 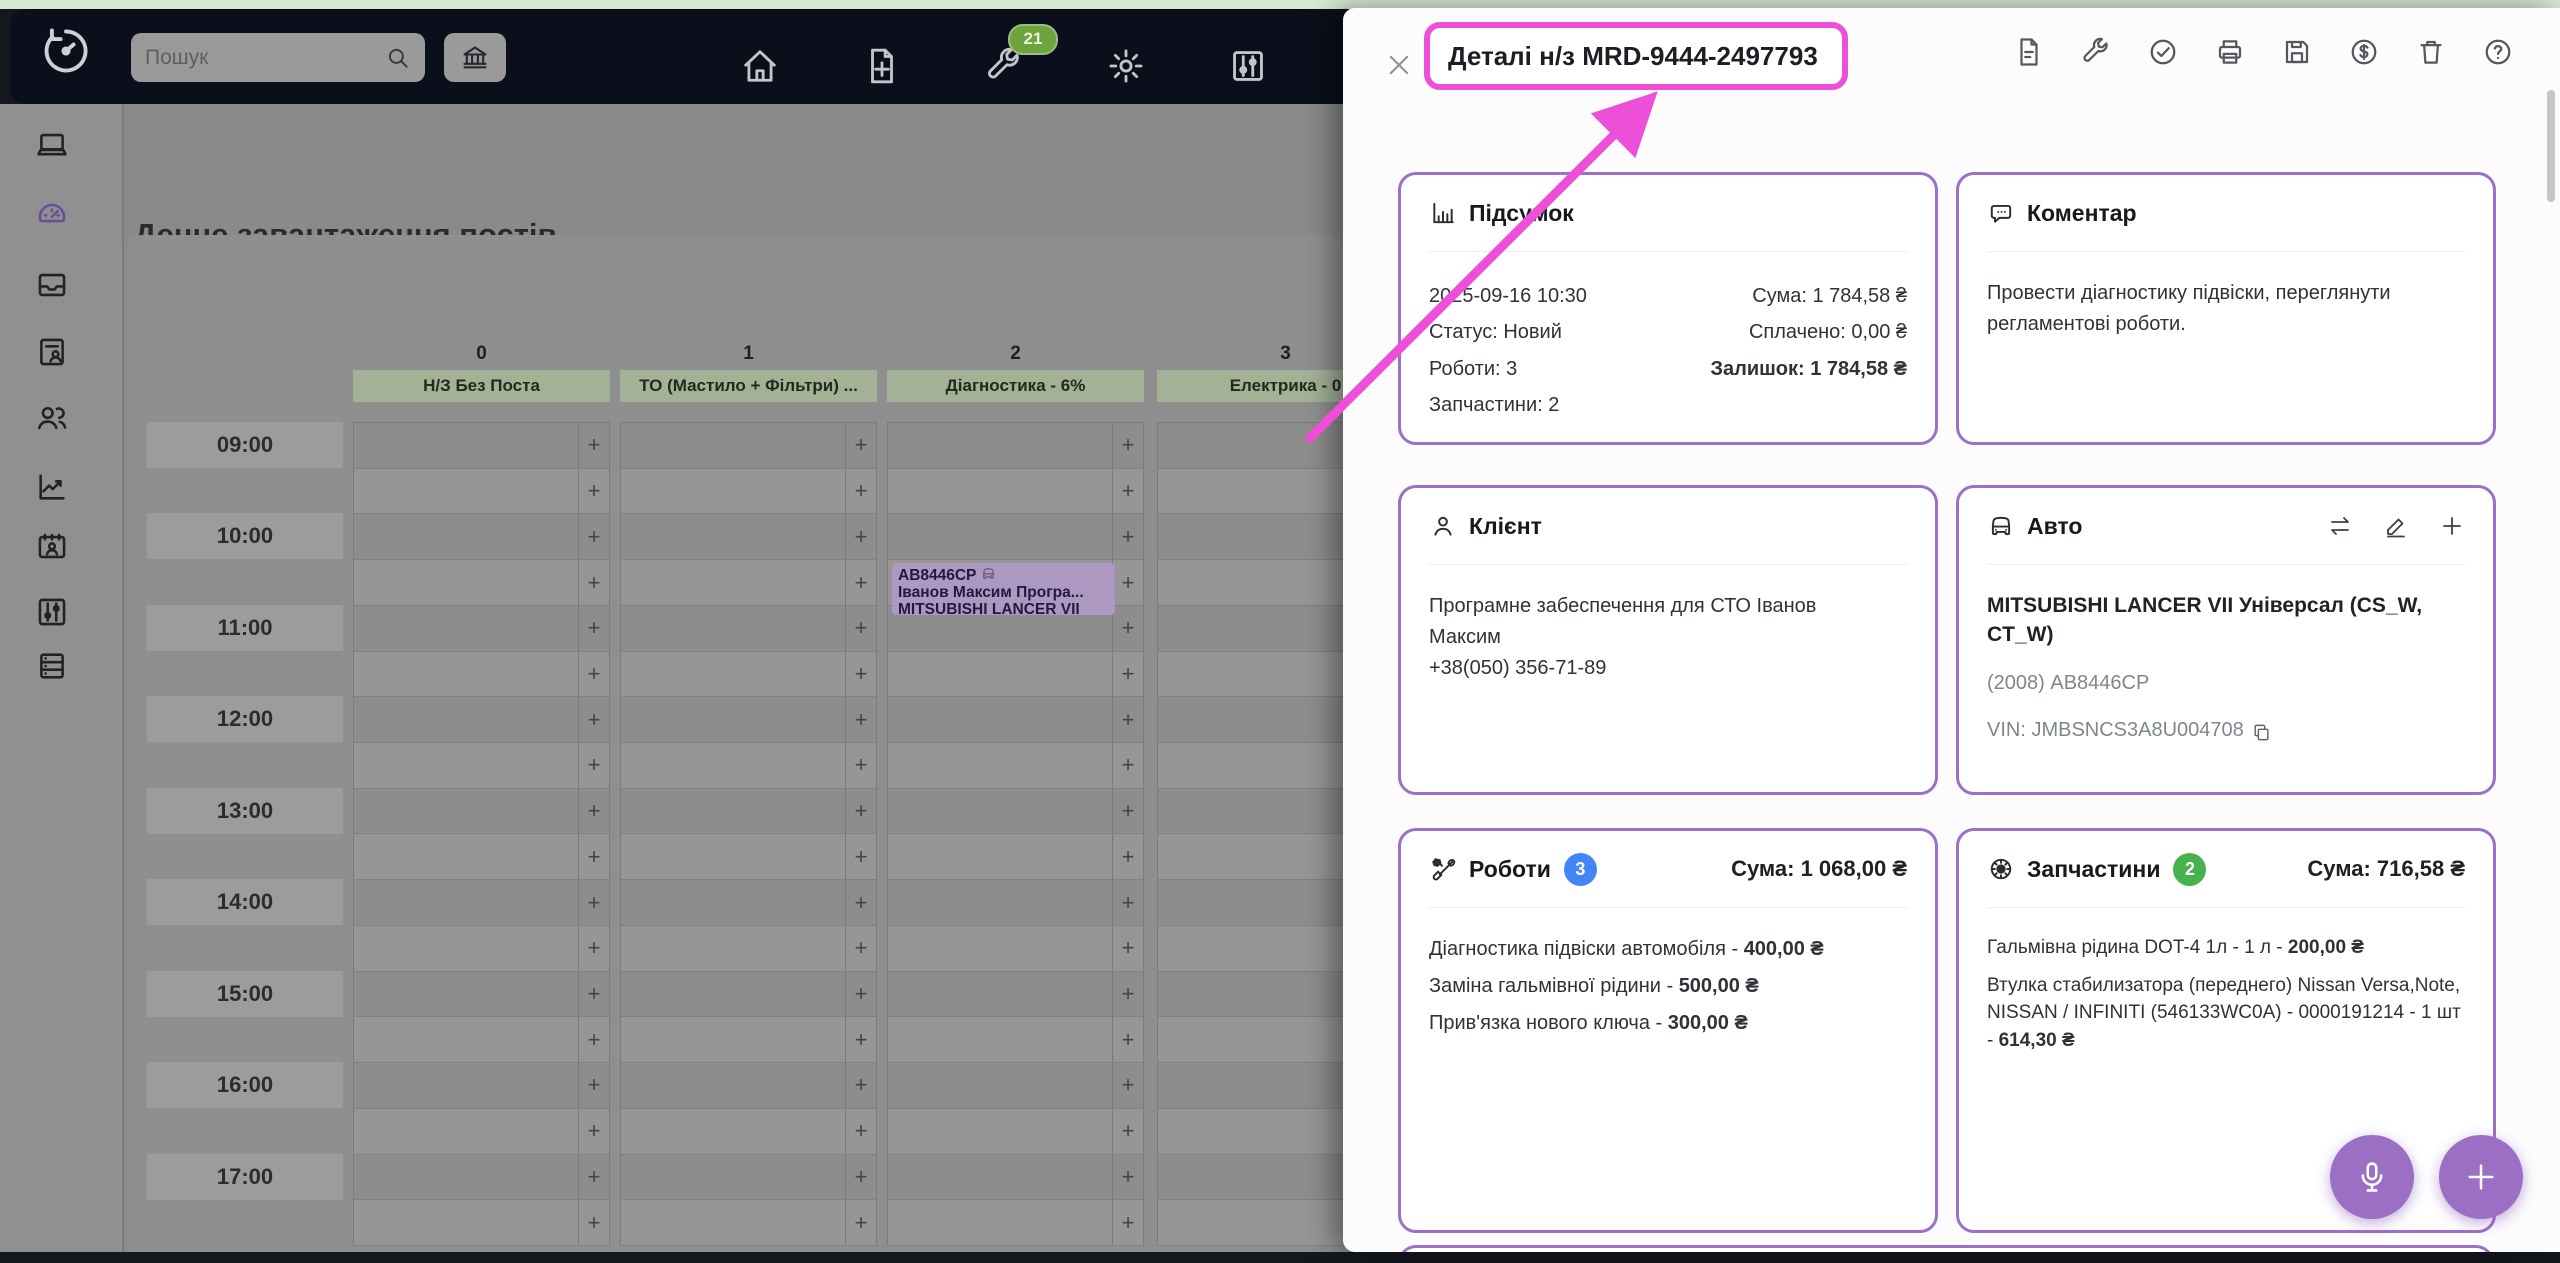 What do you see at coordinates (52, 214) in the screenshot?
I see `sidebar-item-gauge` at bounding box center [52, 214].